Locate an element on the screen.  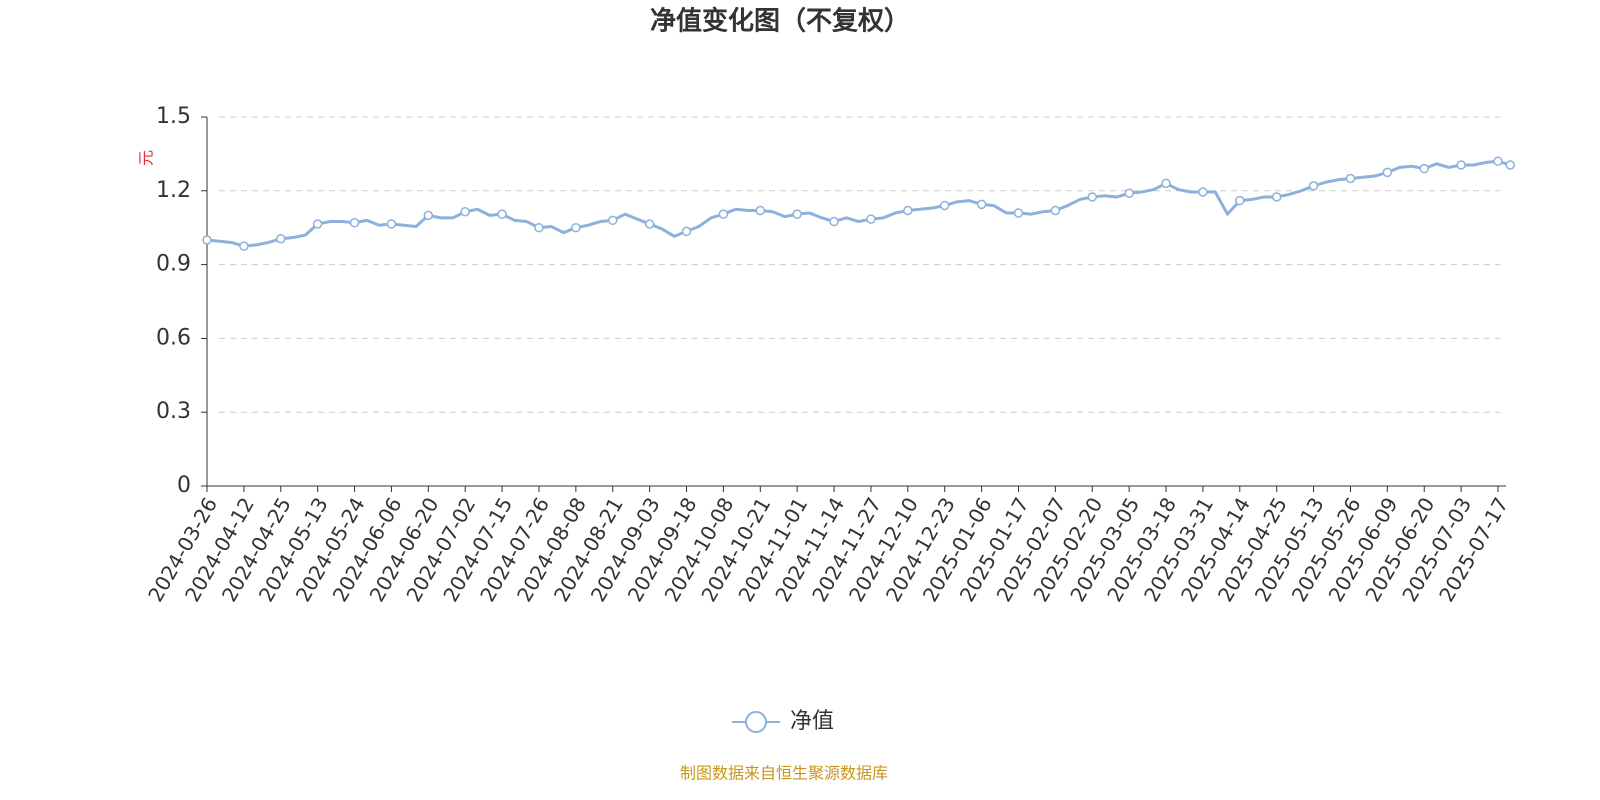
data-line is located at coordinates (858, 203).